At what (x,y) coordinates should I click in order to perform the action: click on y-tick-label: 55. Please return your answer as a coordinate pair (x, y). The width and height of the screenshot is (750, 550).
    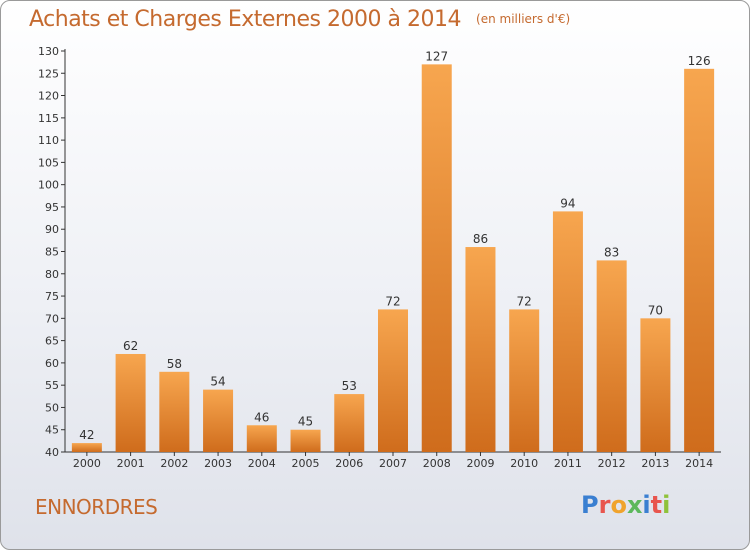
    Looking at the image, I should click on (52, 385).